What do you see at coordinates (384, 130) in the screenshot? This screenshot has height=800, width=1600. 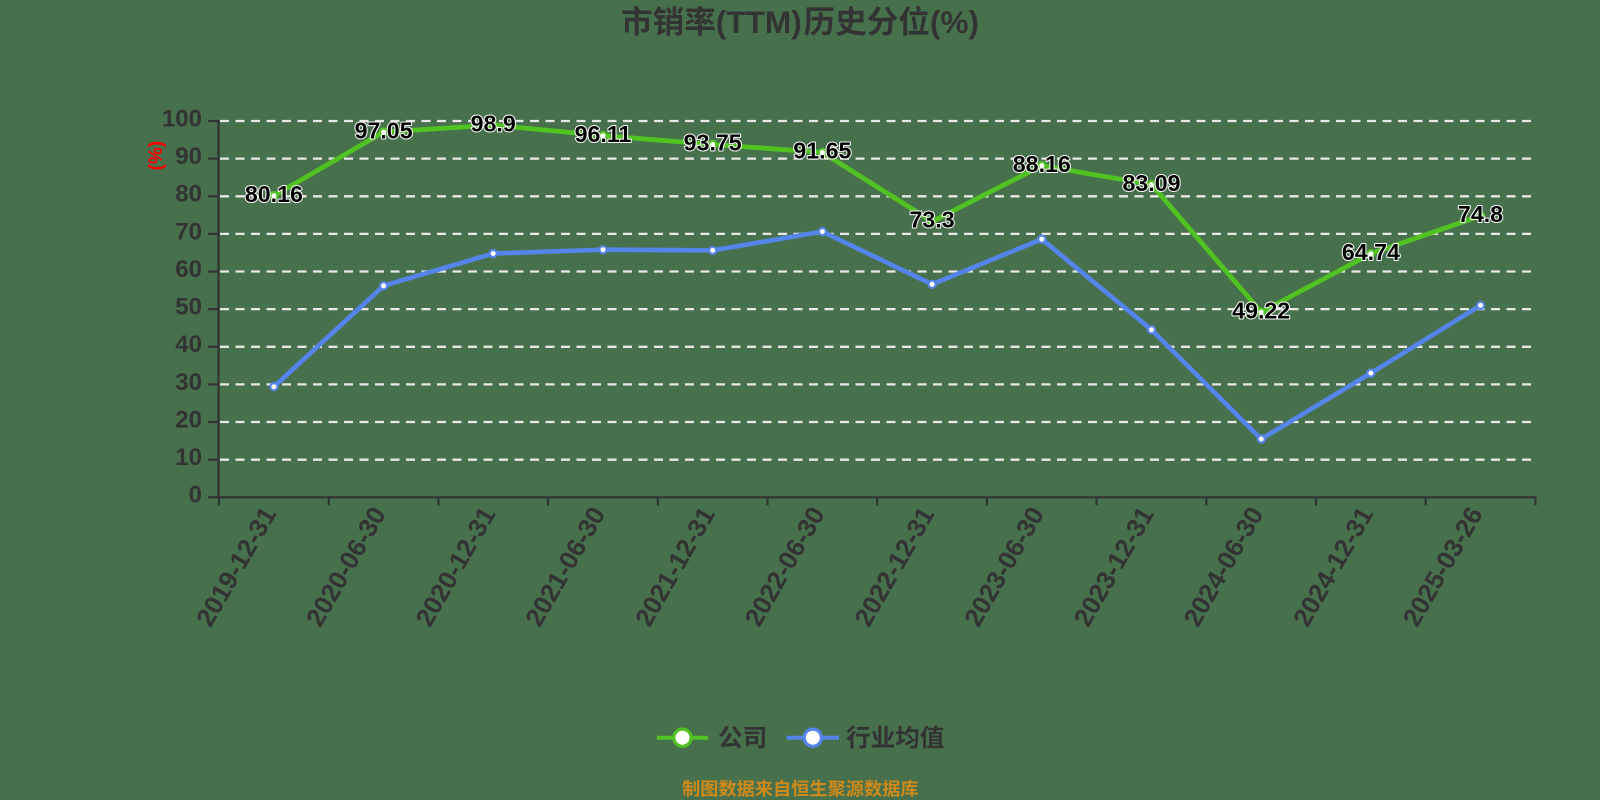 I see `svg-text: 97.05` at bounding box center [384, 130].